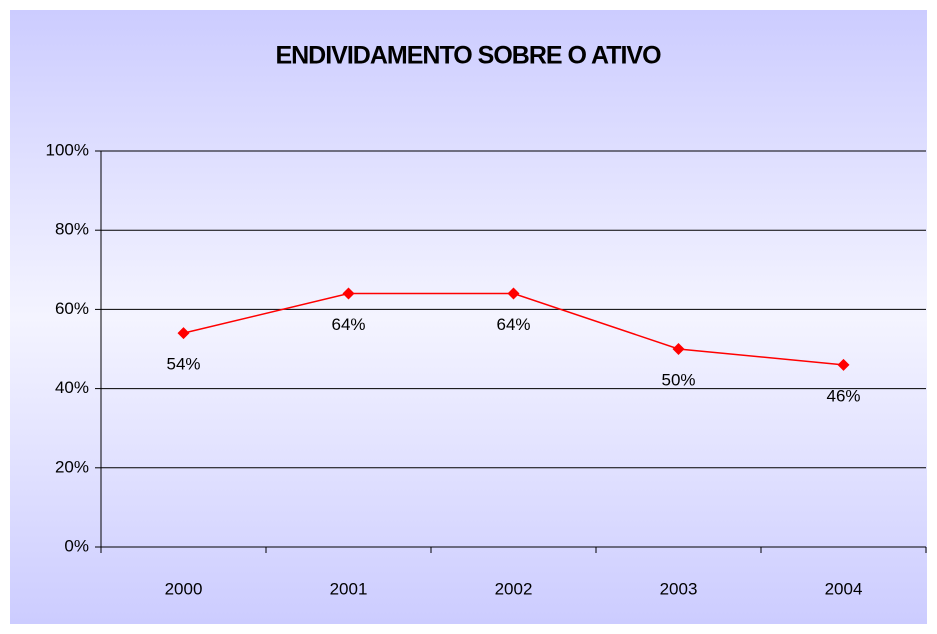 This screenshot has height=634, width=937. Describe the element at coordinates (679, 588) in the screenshot. I see `x-tick-label: 2003` at that location.